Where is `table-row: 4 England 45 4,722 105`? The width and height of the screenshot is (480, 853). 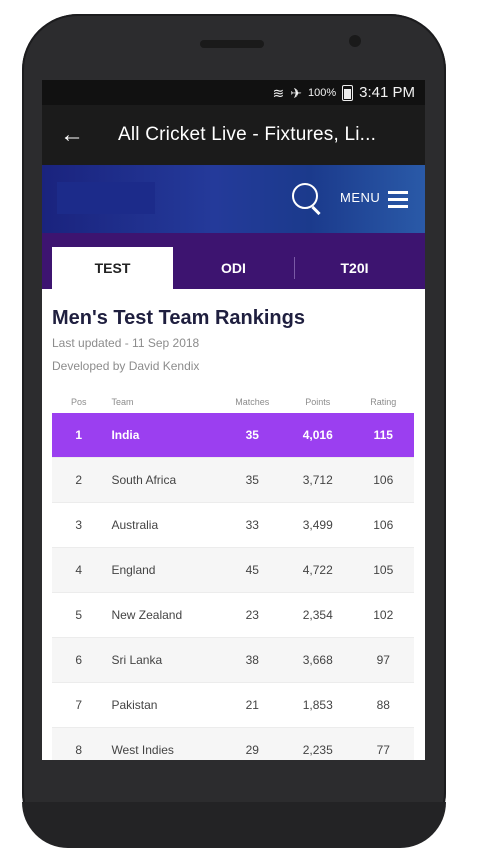 table-row: 4 England 45 4,722 105 is located at coordinates (233, 570).